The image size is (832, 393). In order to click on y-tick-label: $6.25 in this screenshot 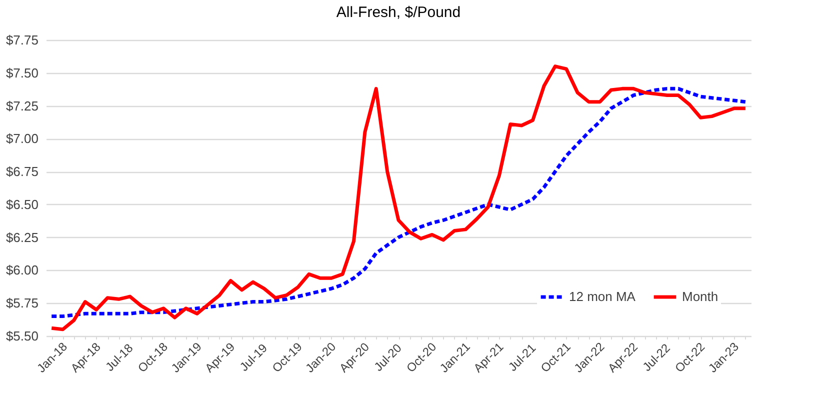, I will do `click(22, 237)`.